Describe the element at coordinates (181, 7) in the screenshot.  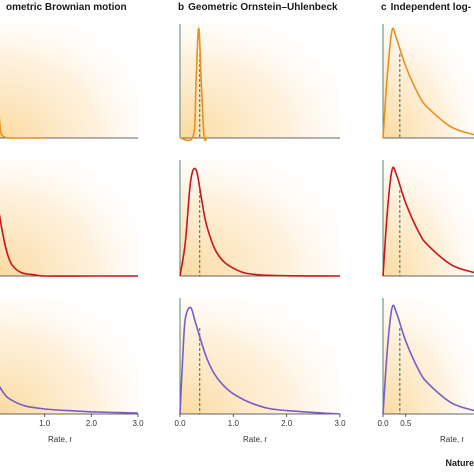
I see `panel-letter-b: b` at that location.